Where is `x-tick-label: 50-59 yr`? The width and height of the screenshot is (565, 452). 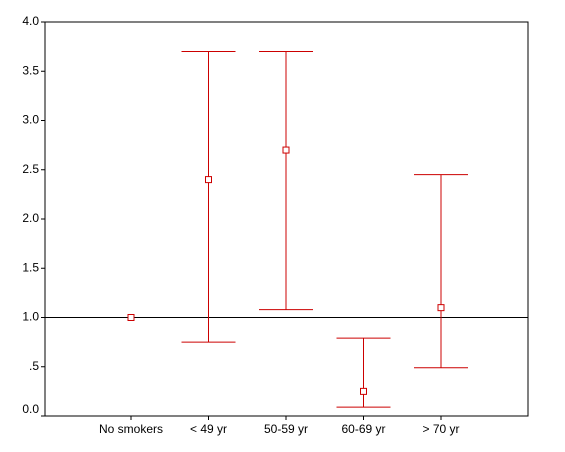
x-tick-label: 50-59 yr is located at coordinates (286, 429).